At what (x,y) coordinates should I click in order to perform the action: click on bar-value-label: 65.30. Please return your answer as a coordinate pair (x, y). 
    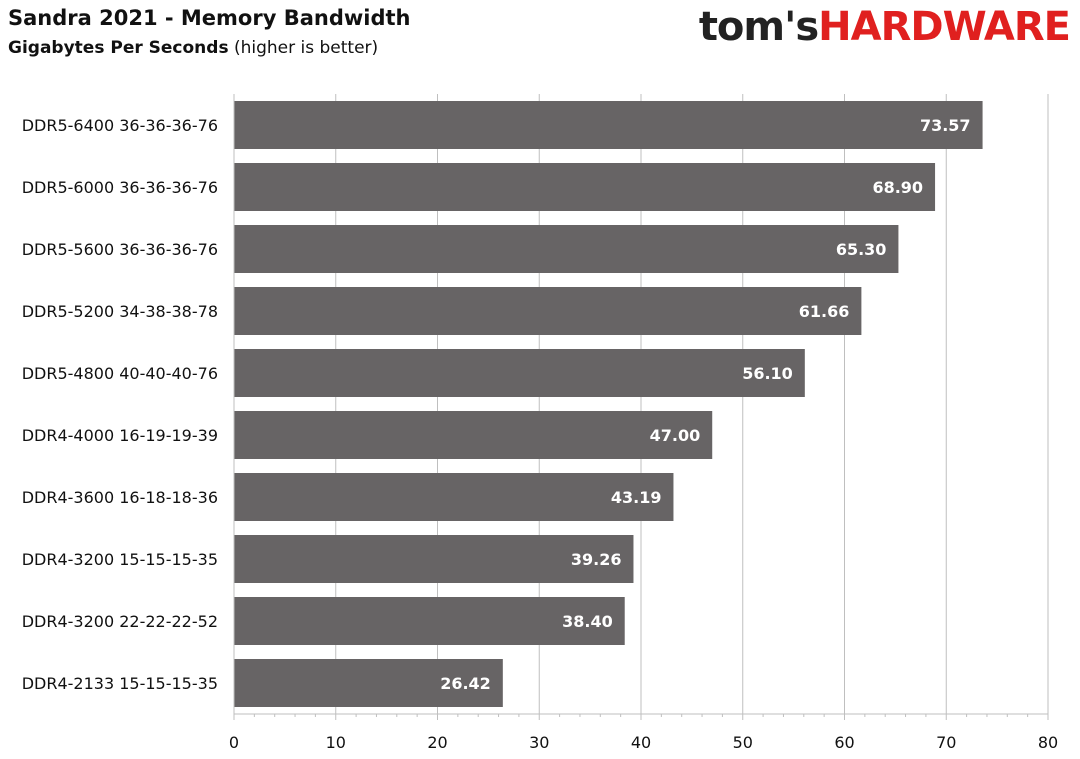
    Looking at the image, I should click on (861, 249).